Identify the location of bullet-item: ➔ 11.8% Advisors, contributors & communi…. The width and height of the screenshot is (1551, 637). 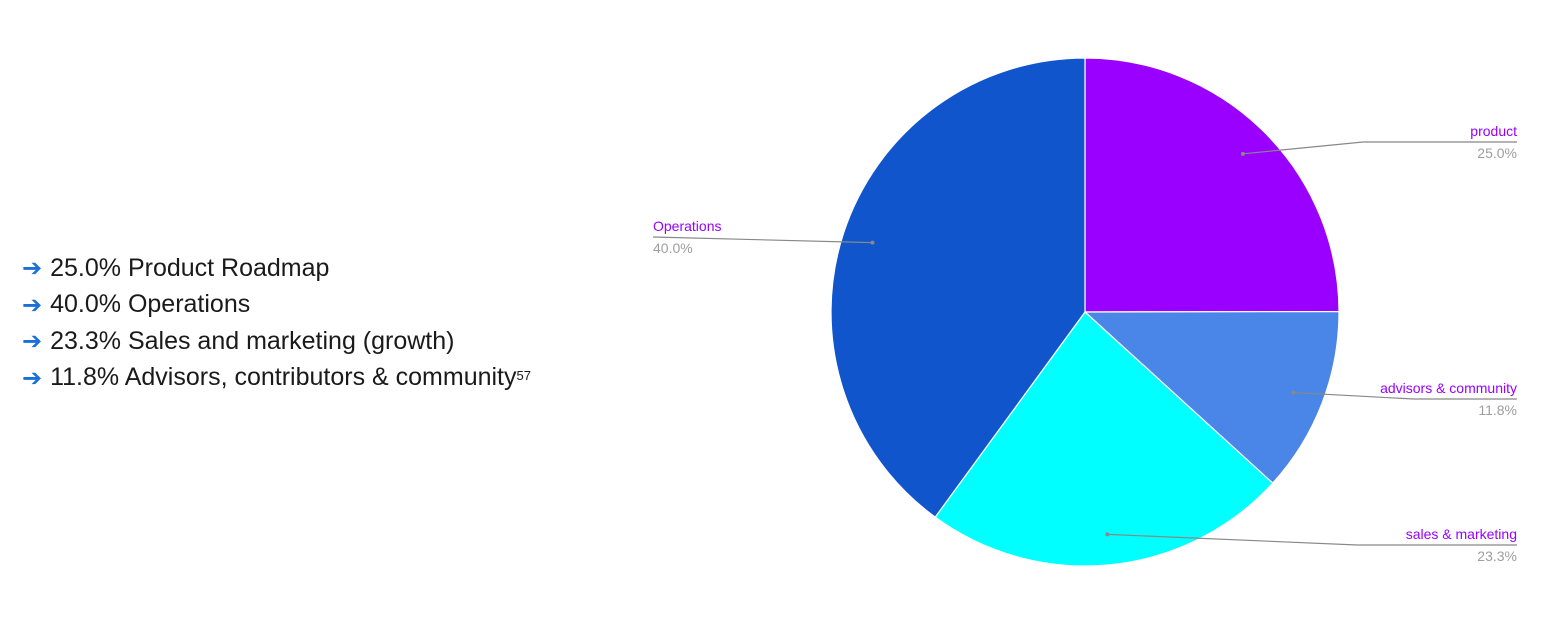
(276, 377).